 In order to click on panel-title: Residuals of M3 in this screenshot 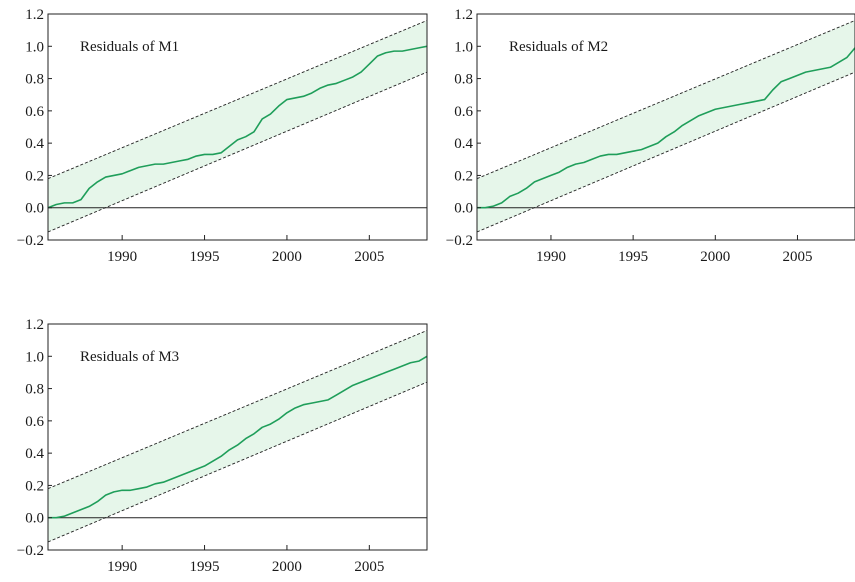, I will do `click(129, 357)`.